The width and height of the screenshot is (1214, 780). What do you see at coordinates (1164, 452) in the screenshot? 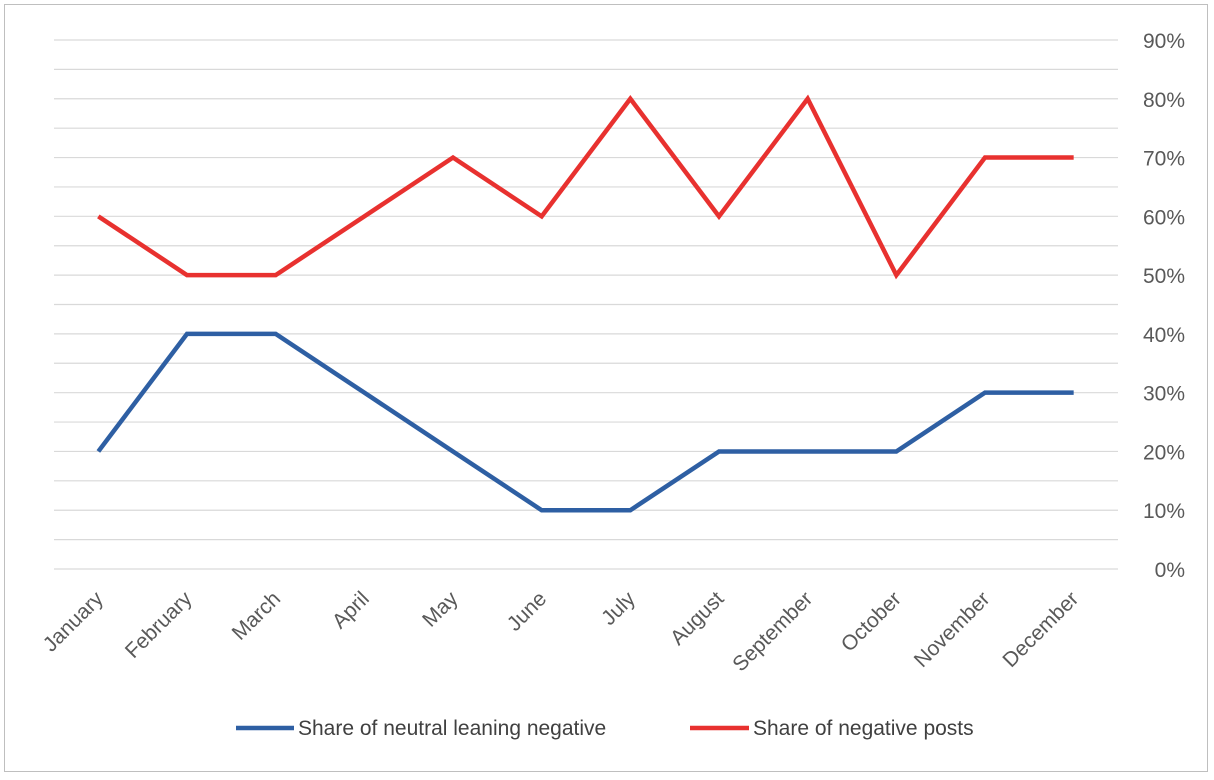
I see `y-tick-label: 20%` at bounding box center [1164, 452].